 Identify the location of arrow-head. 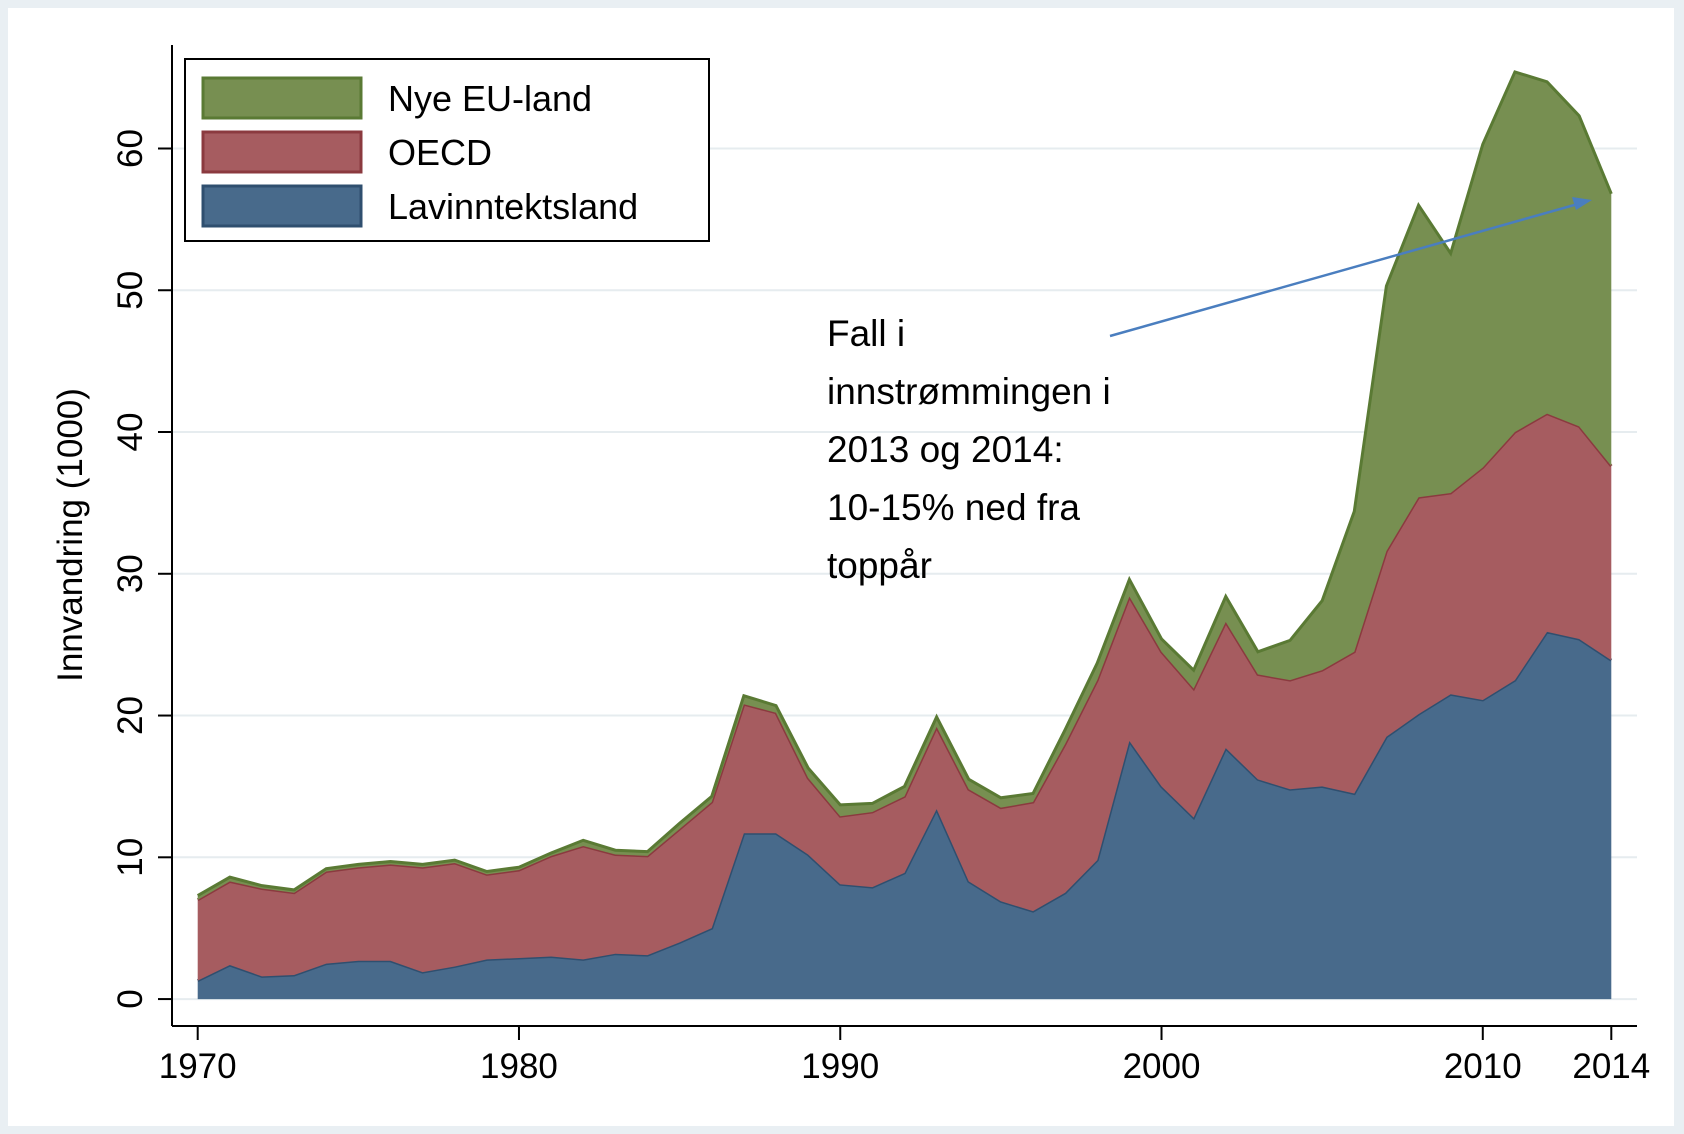
(1582, 203).